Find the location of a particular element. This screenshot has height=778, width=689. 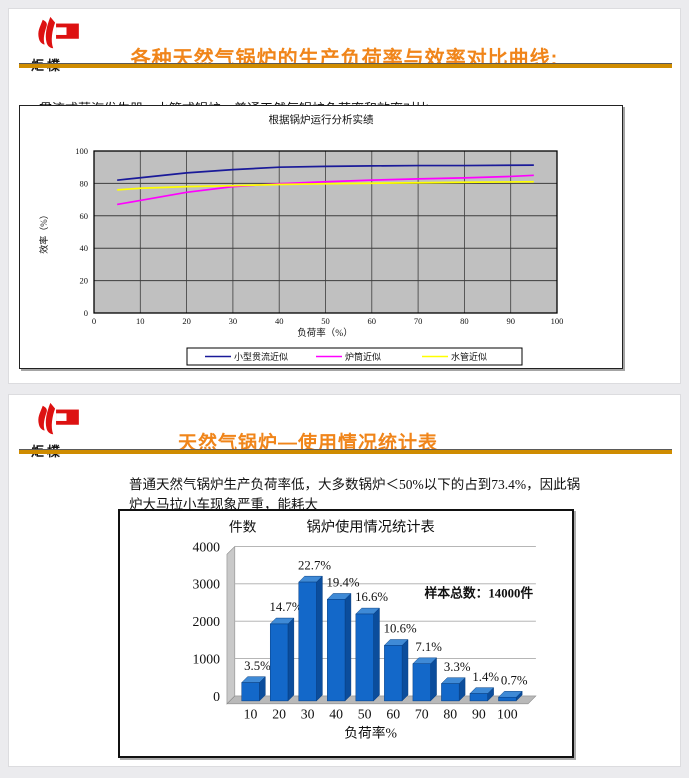

svg-text: 0.7% is located at coordinates (514, 680).